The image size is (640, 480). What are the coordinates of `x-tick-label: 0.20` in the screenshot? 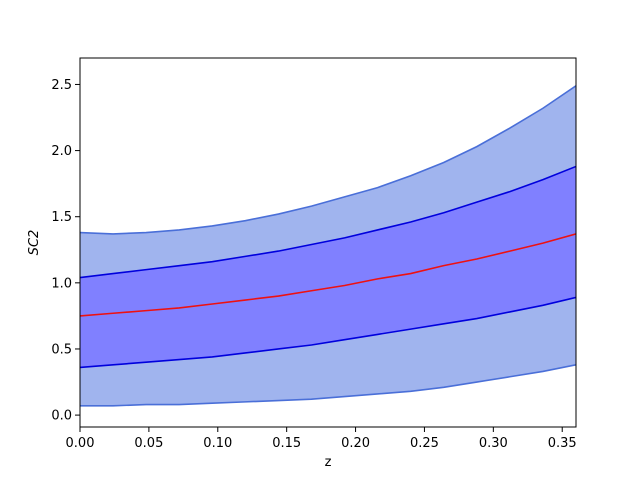 It's located at (355, 443).